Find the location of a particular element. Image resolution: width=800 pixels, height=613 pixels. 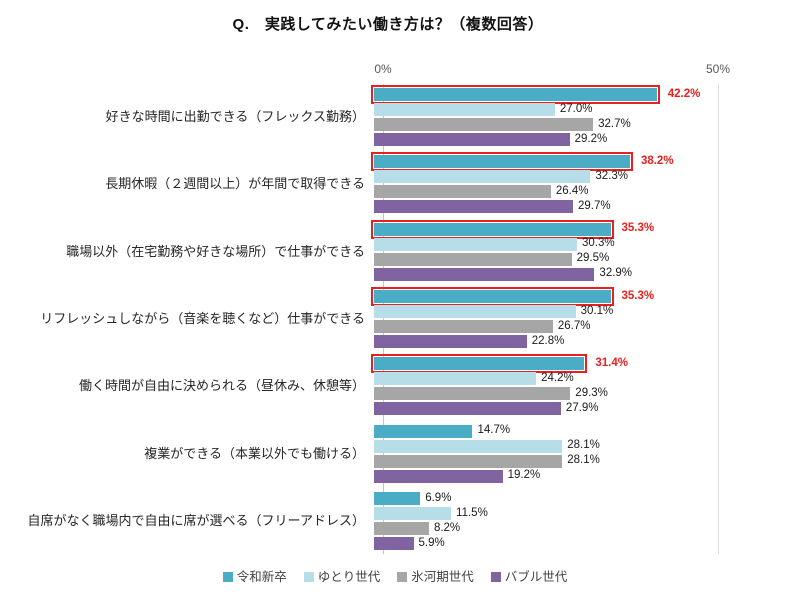

legend-label: ゆとり世代 is located at coordinates (349, 577).